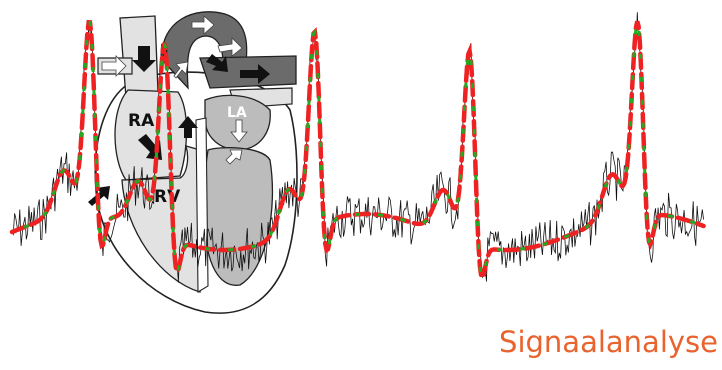  I want to click on right-atrium, so click(151, 135).